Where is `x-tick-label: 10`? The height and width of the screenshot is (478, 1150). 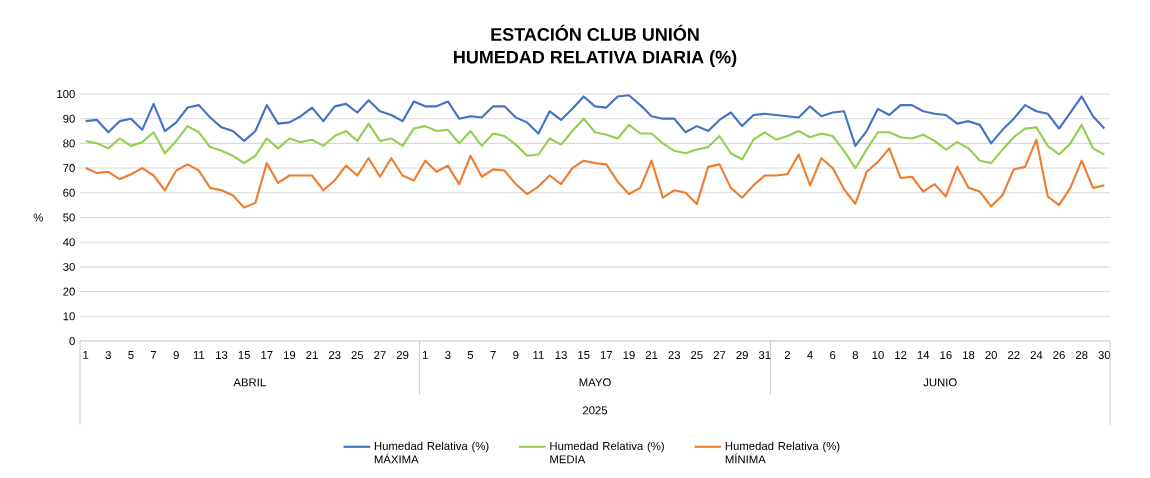
x-tick-label: 10 is located at coordinates (878, 355).